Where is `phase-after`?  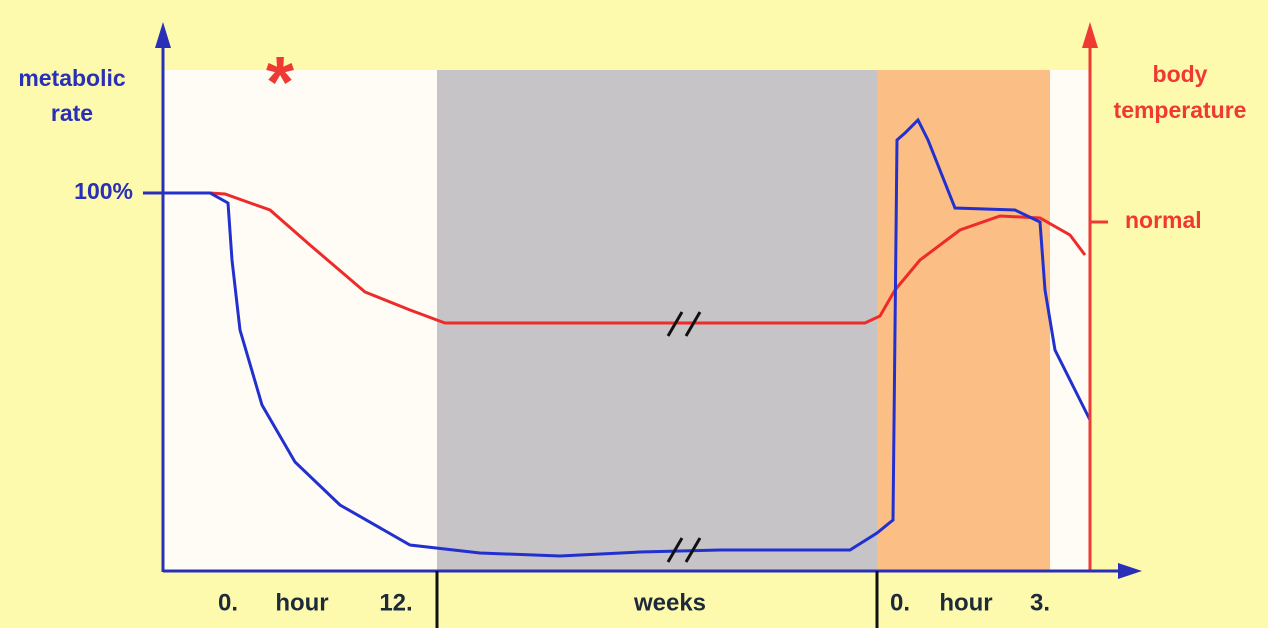
phase-after is located at coordinates (1070, 320).